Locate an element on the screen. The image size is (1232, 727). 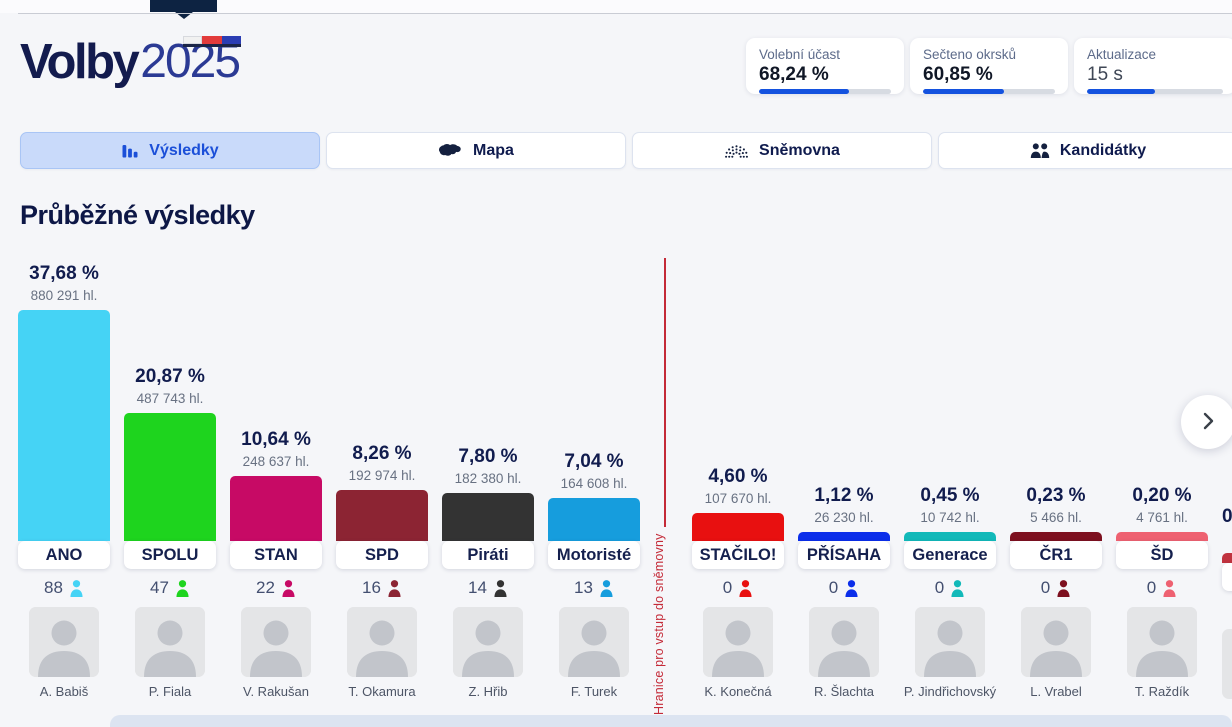
party-votes: 10 742 hl. is located at coordinates (950, 517).